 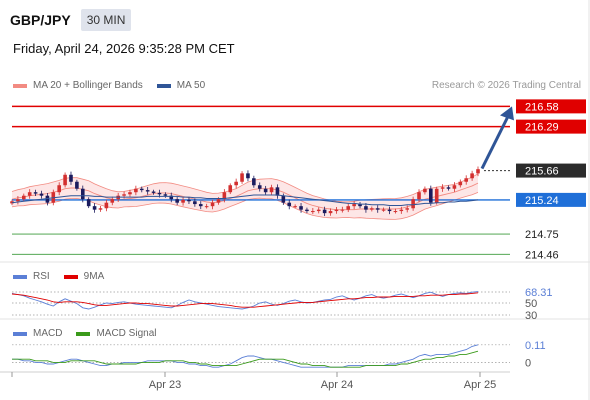 I want to click on rsi-level-label-2: 30, so click(x=531, y=316).